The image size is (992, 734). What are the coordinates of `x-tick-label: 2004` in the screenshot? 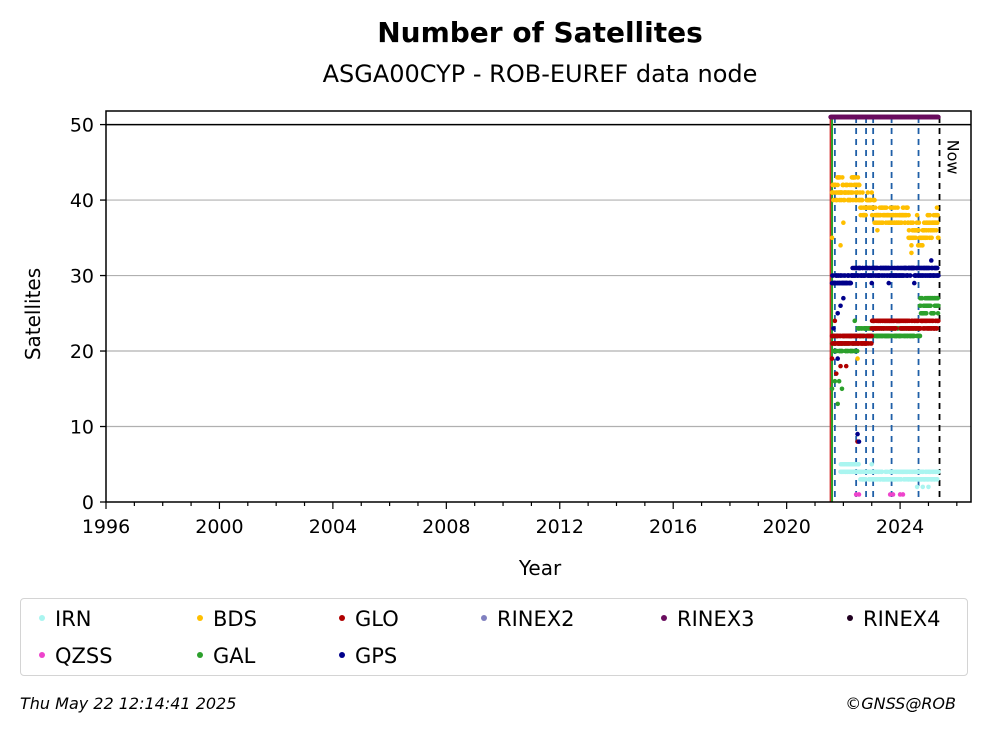 It's located at (333, 527).